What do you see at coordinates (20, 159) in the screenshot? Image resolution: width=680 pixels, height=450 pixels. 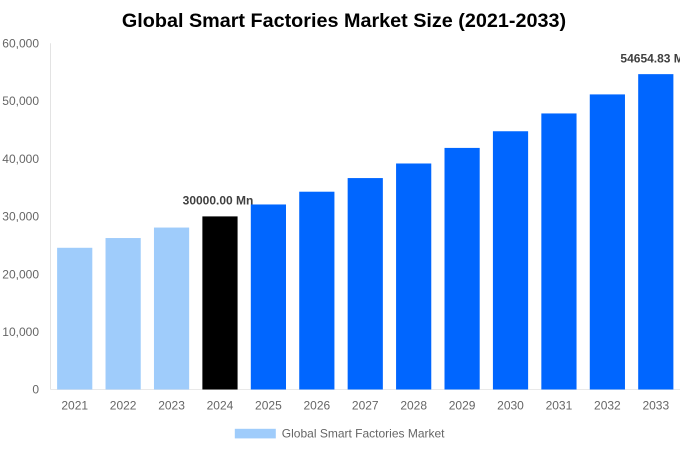 I see `svg-text: 40,000` at bounding box center [20, 159].